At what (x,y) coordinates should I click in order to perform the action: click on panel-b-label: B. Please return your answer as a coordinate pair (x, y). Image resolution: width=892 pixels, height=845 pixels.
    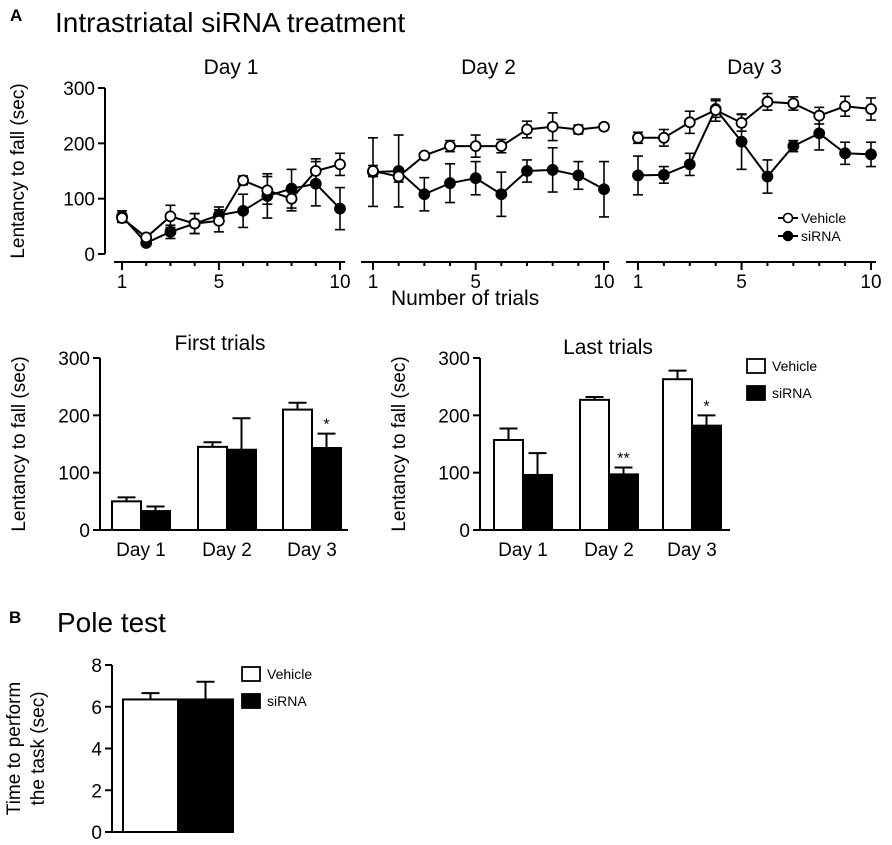
    Looking at the image, I should click on (15, 617).